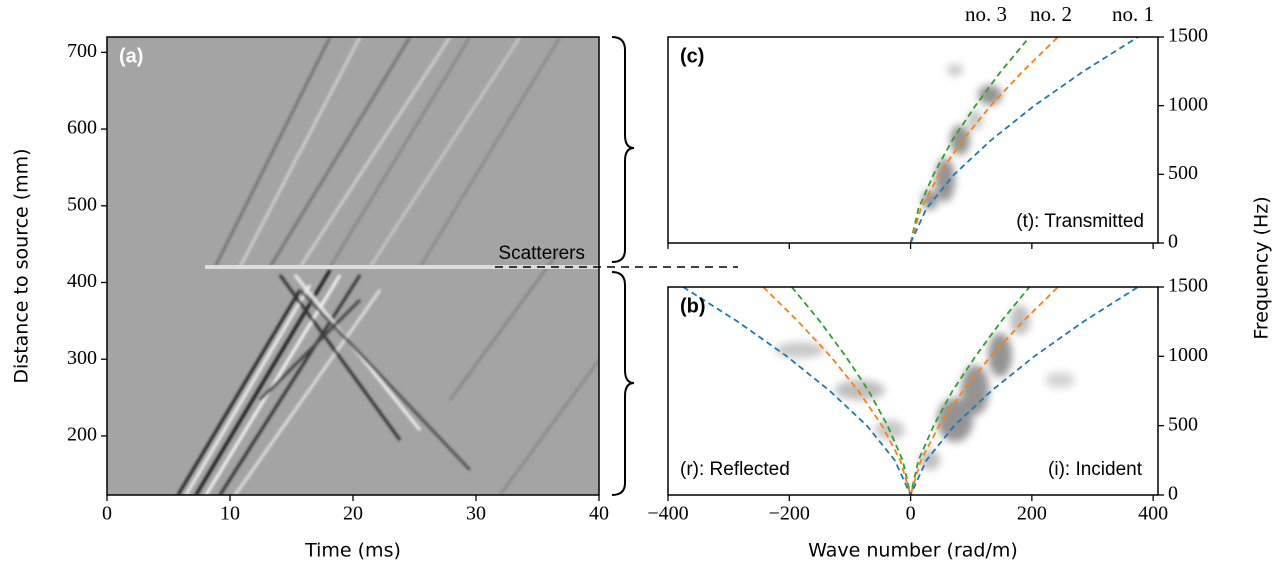 The height and width of the screenshot is (581, 1281). What do you see at coordinates (541, 253) in the screenshot?
I see `annotation: Scatterers` at bounding box center [541, 253].